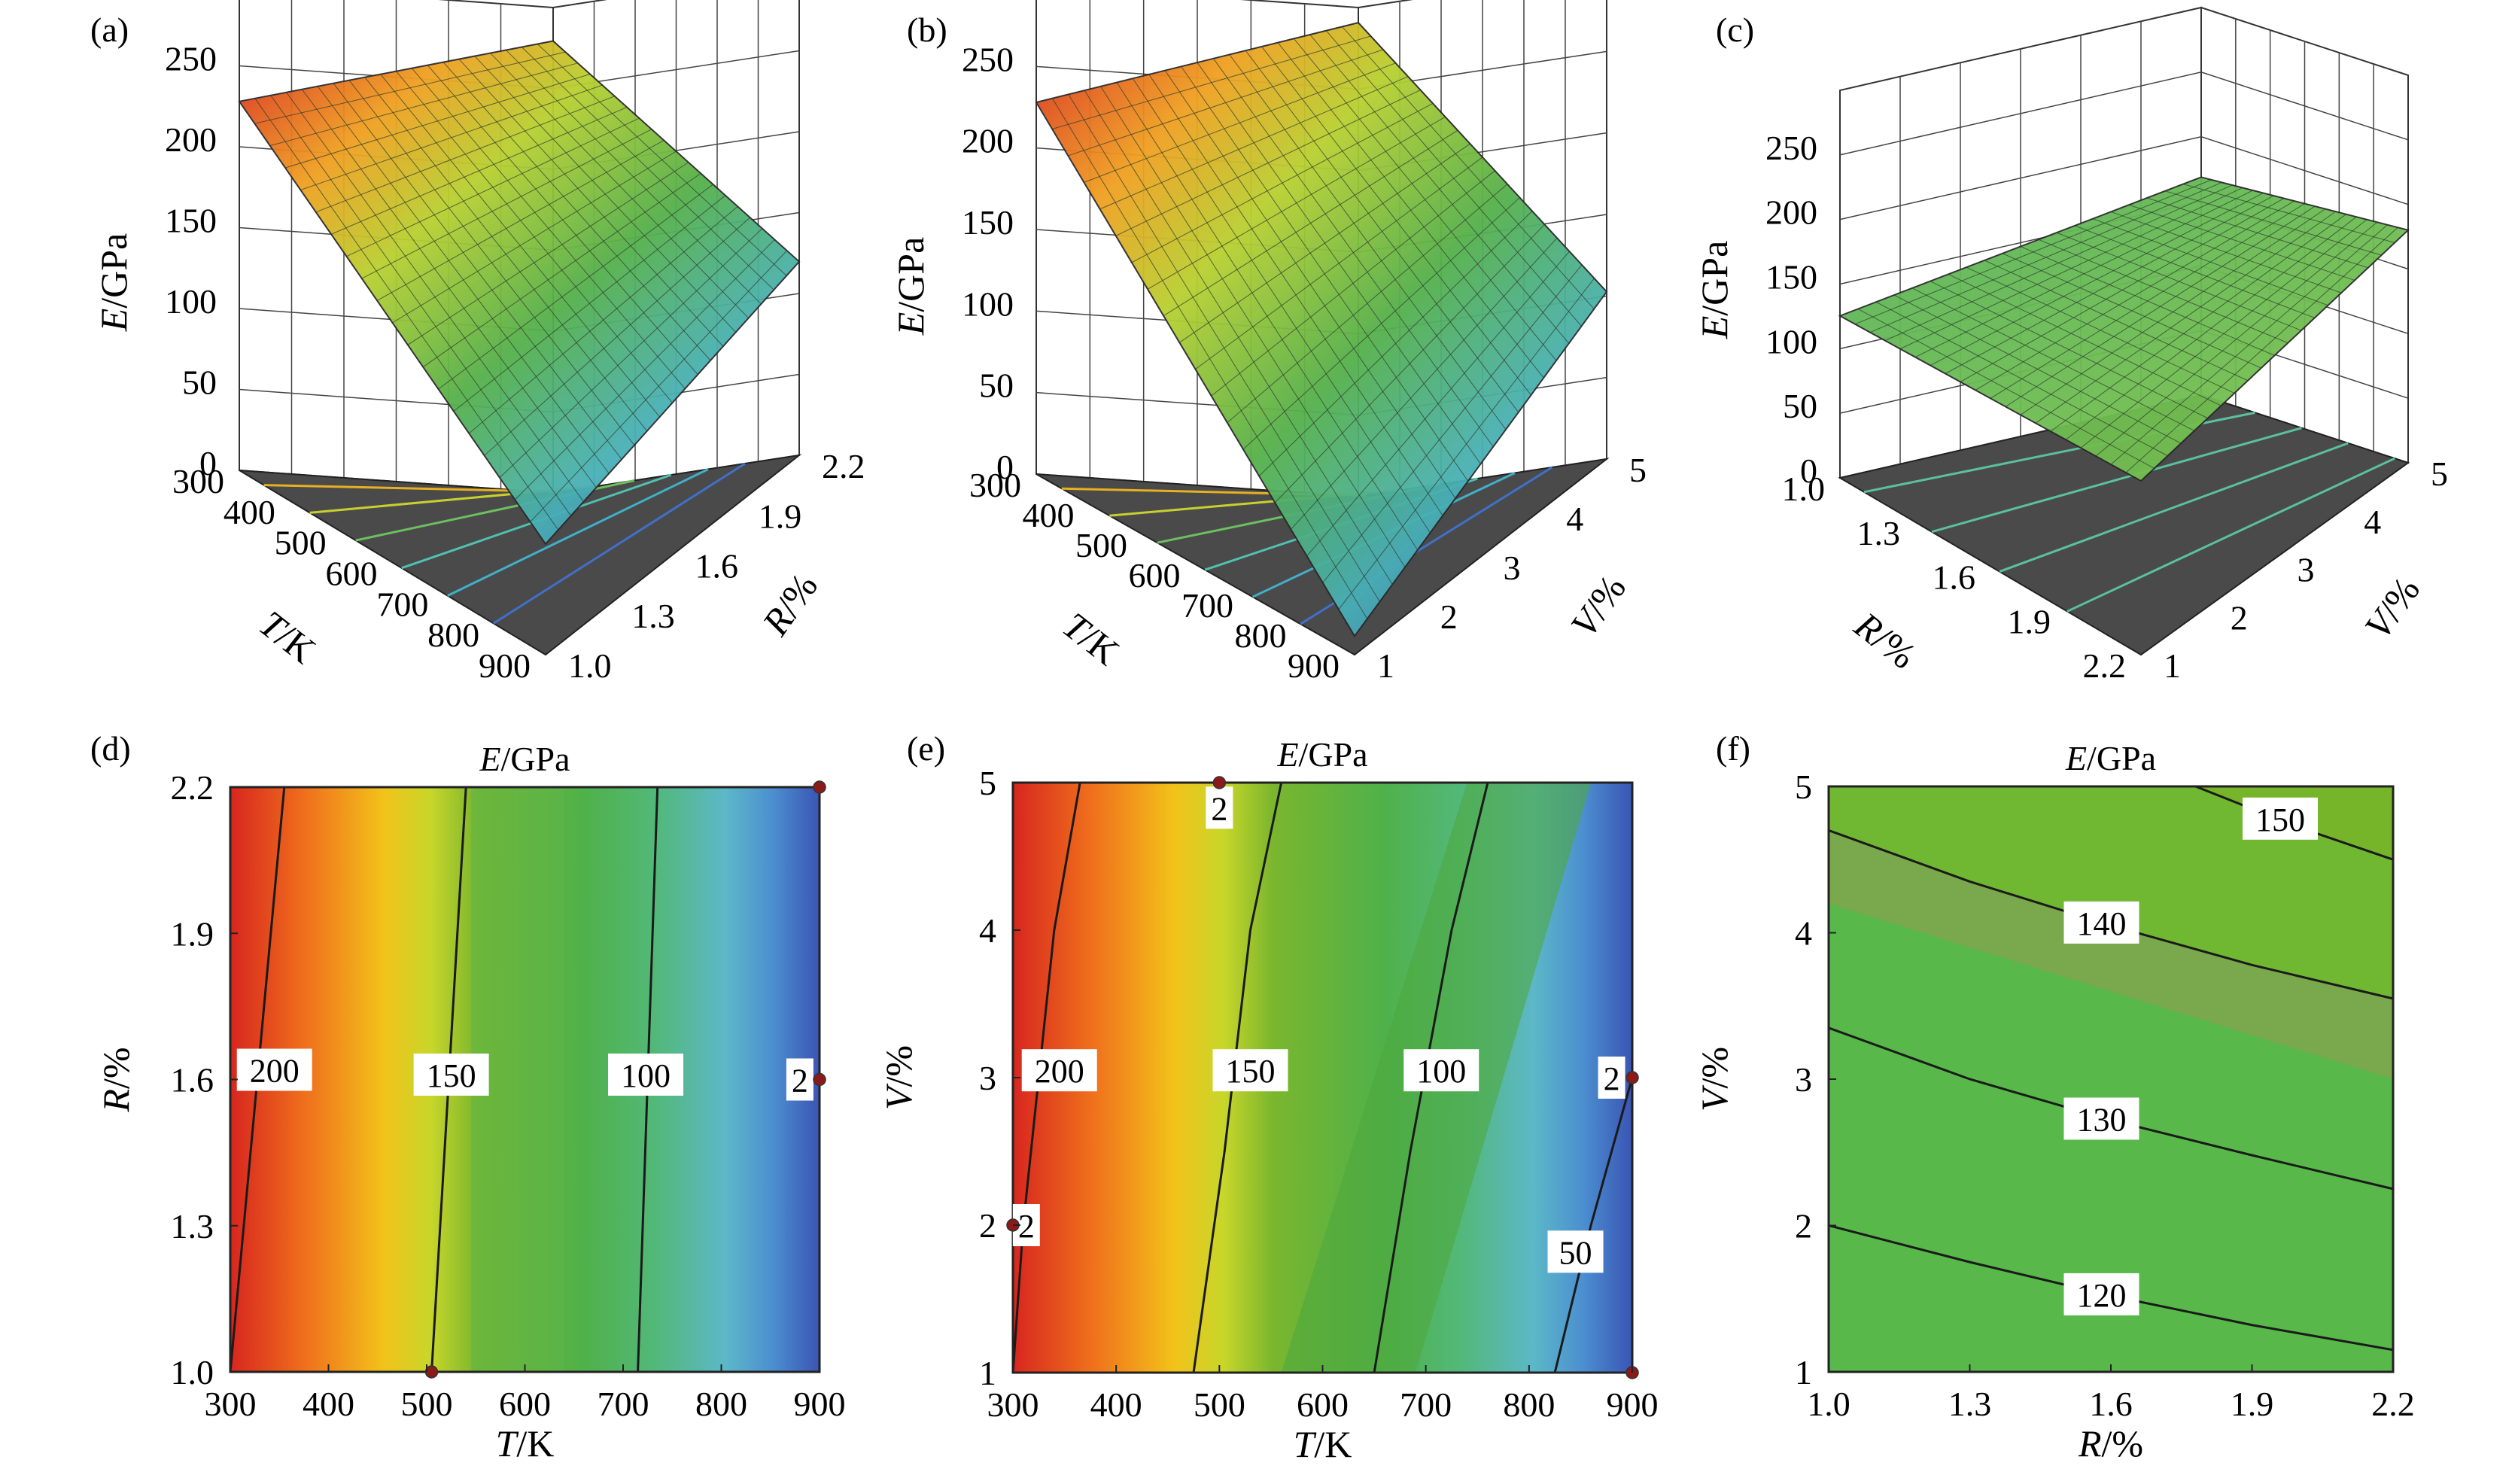 The image size is (2518, 1484). Describe the element at coordinates (1333, 754) in the screenshot. I see `contour-title-e-unit: /GPa` at that location.